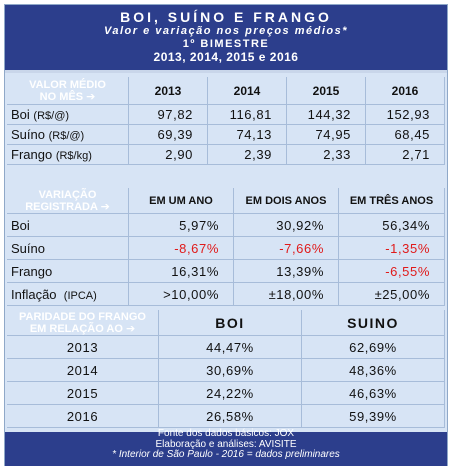  Describe the element at coordinates (230, 416) in the screenshot. I see `value-cell: 26,58%` at that location.